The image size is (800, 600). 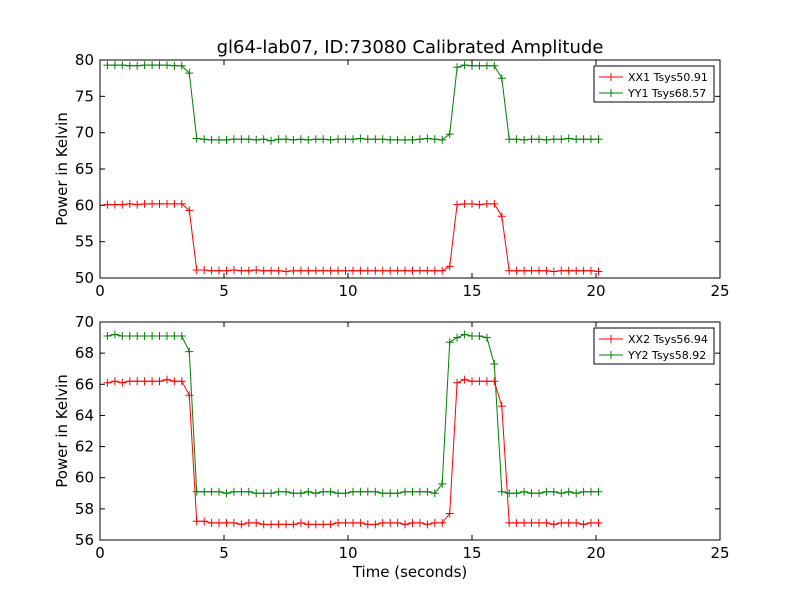 What do you see at coordinates (611, 339) in the screenshot?
I see `legend-marker` at bounding box center [611, 339].